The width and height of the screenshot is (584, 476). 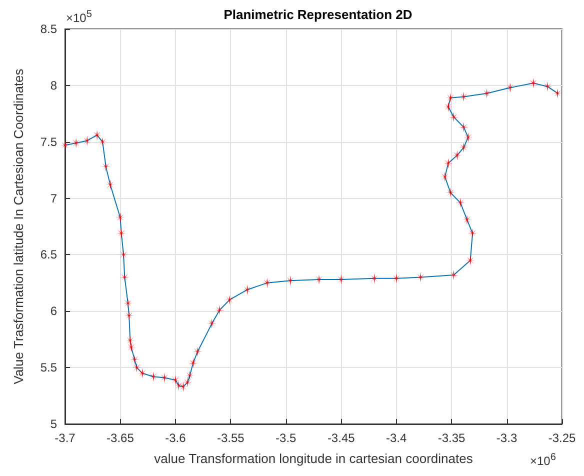 What do you see at coordinates (396, 438) in the screenshot?
I see `x-tick-label: -3.4` at bounding box center [396, 438].